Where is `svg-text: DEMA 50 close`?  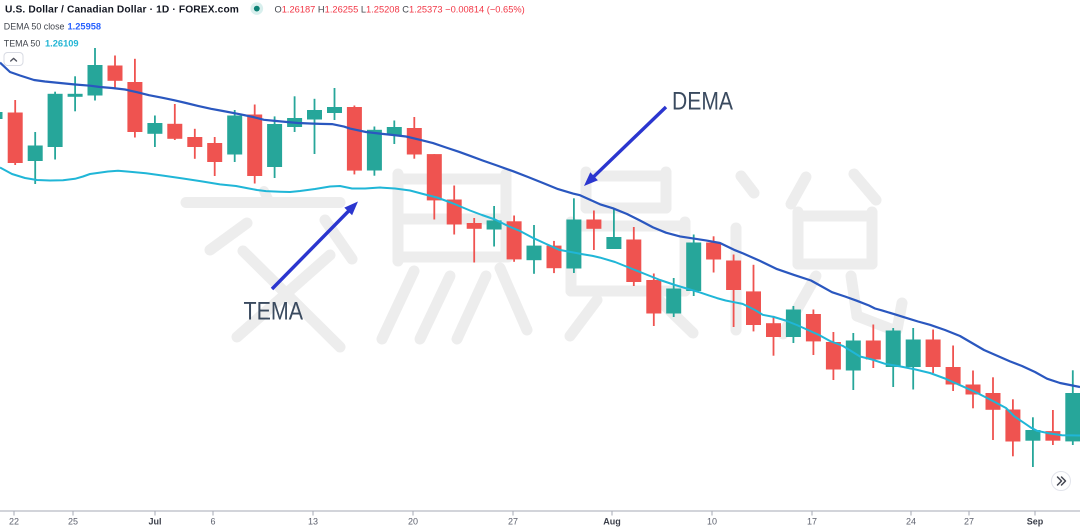
svg-text: DEMA 50 close is located at coordinates (34, 27).